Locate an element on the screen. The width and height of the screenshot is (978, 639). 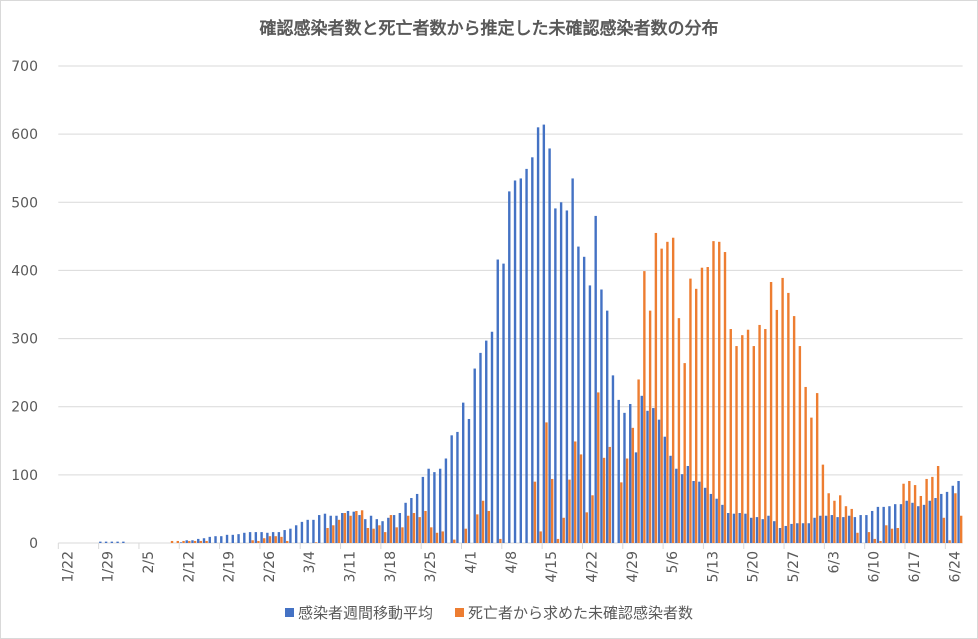
y-tick-label: 200 is located at coordinates (24, 408).